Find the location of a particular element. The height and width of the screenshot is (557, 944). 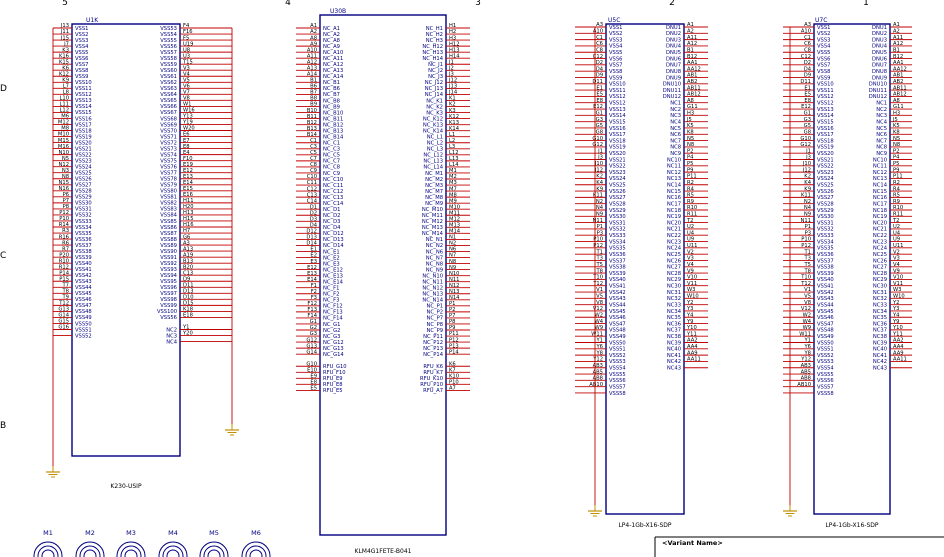

pin-name: VSS11 is located at coordinates (825, 91).